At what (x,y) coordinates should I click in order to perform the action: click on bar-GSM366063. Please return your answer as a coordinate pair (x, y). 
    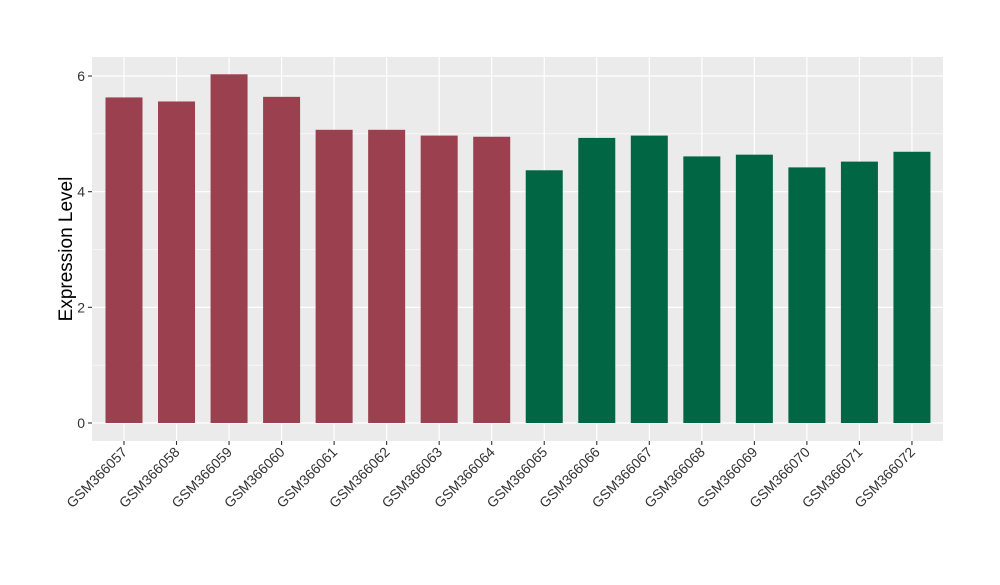
    Looking at the image, I should click on (439, 279).